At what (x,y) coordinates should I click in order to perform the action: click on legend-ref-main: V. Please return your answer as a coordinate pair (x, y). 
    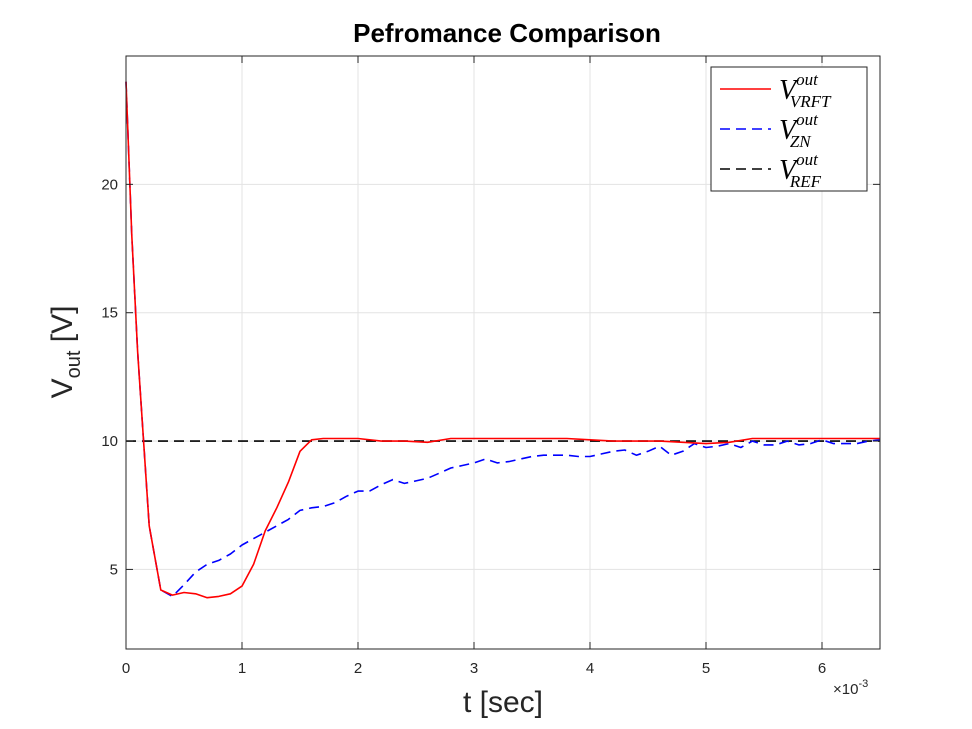
    Looking at the image, I should click on (789, 170).